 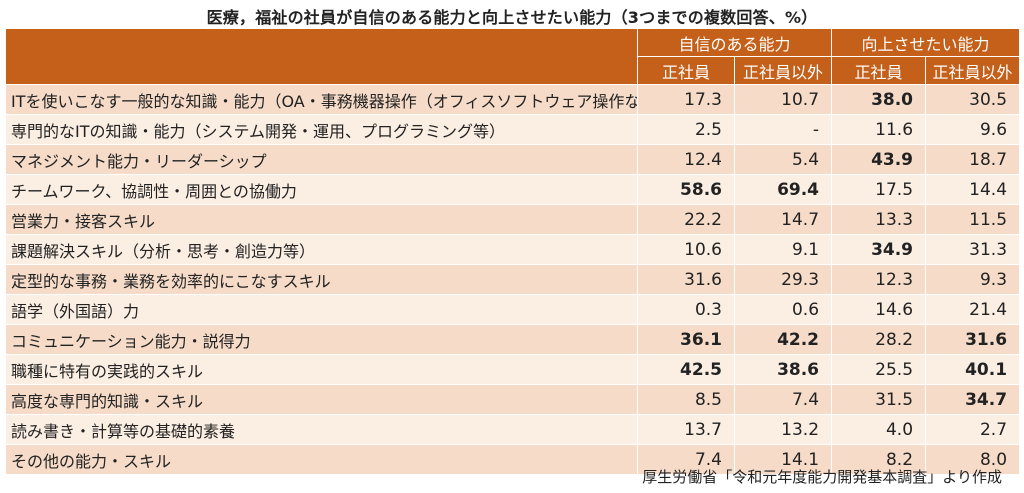 I want to click on value-cell: 42.5, so click(x=686, y=369).